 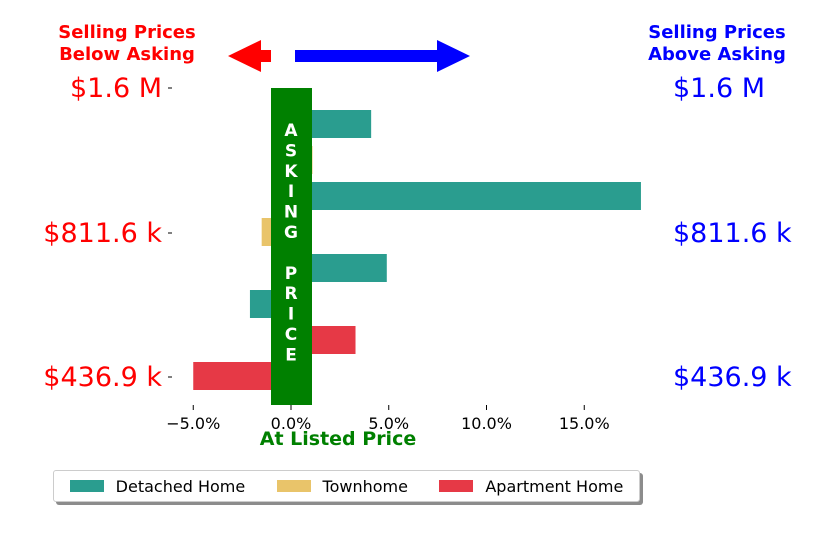 What do you see at coordinates (382, 56) in the screenshot?
I see `right-arrow-icon` at bounding box center [382, 56].